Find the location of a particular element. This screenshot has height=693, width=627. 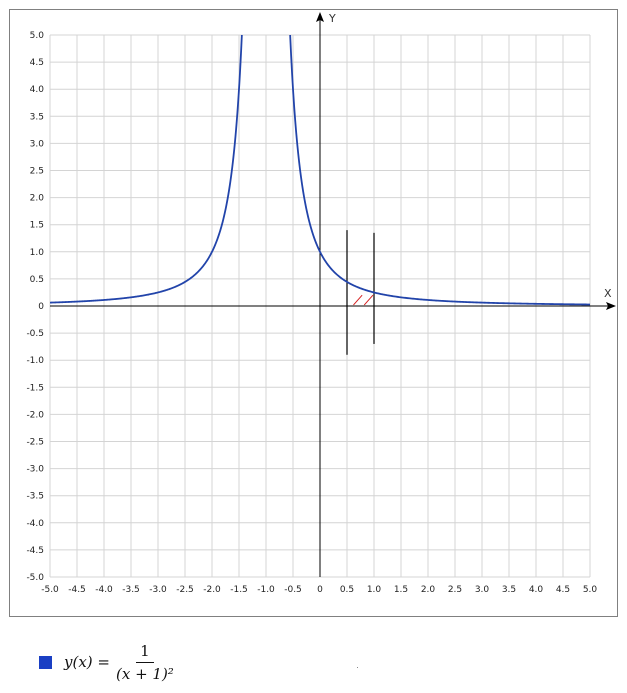

x-tick-label: 2.0 is located at coordinates (428, 590).